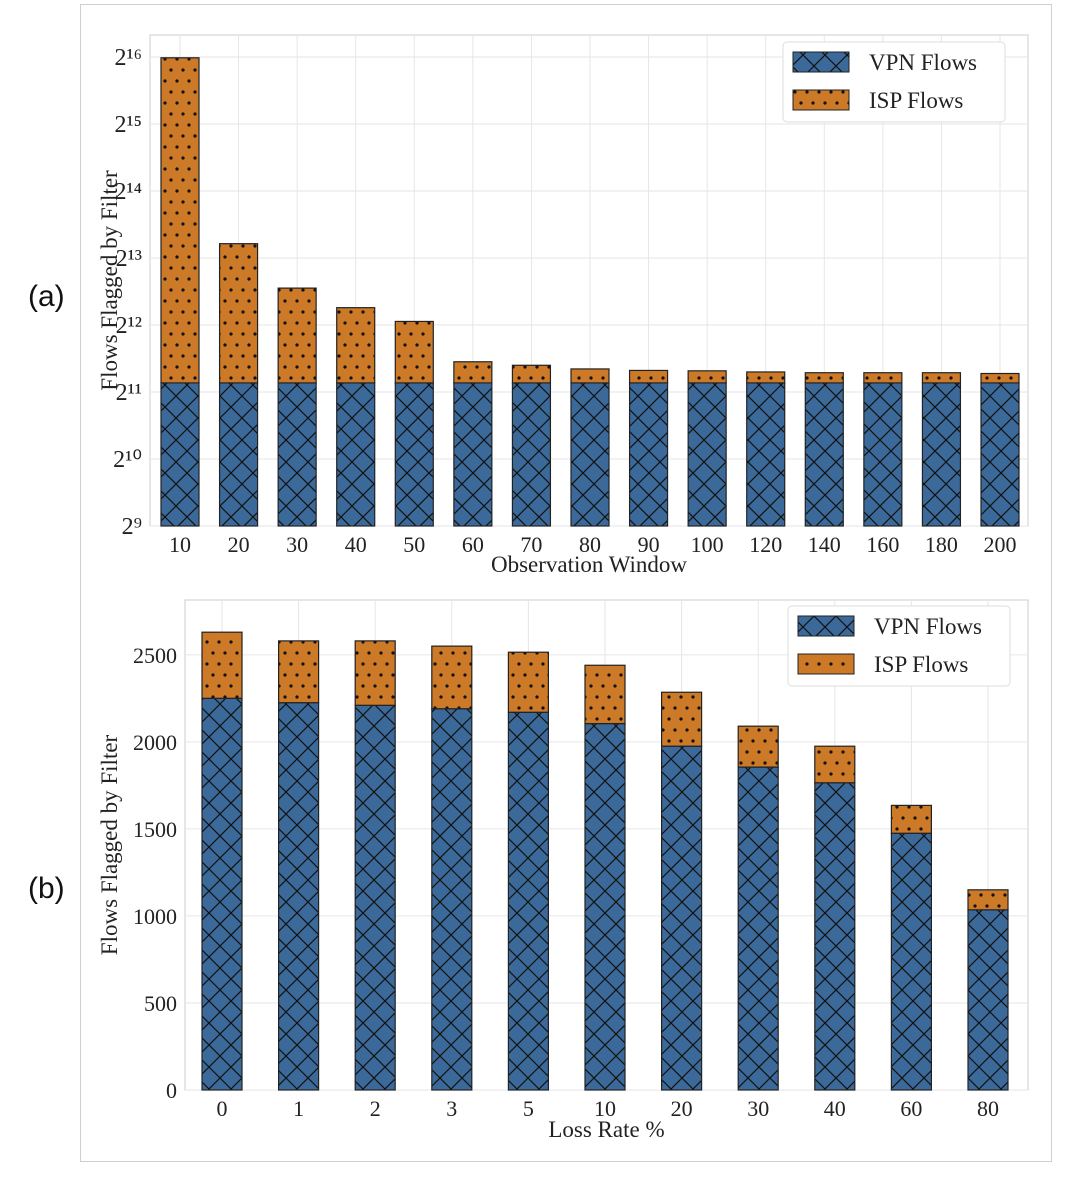 The width and height of the screenshot is (1080, 1182). What do you see at coordinates (155, 655) in the screenshot?
I see `y-tick-label: 2500` at bounding box center [155, 655].